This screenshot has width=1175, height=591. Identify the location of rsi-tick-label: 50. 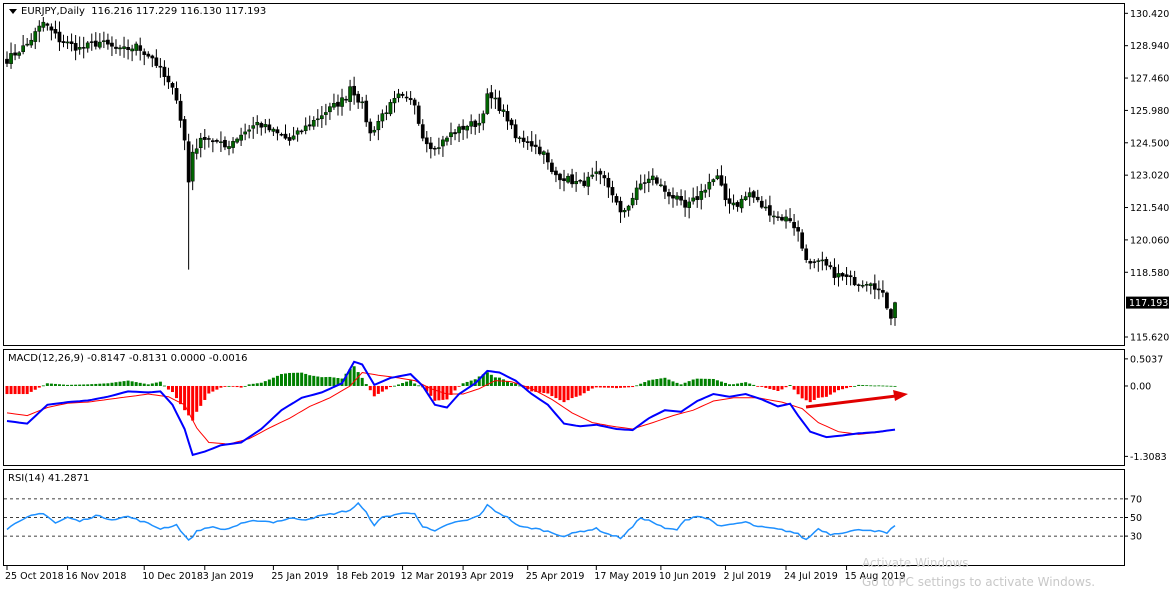
(1136, 518).